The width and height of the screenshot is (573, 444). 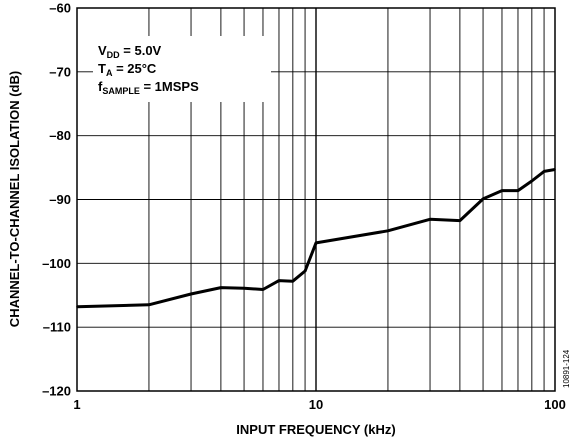 What do you see at coordinates (148, 87) in the screenshot?
I see `fsample-note: fSAMPLE = 1MSPS` at bounding box center [148, 87].